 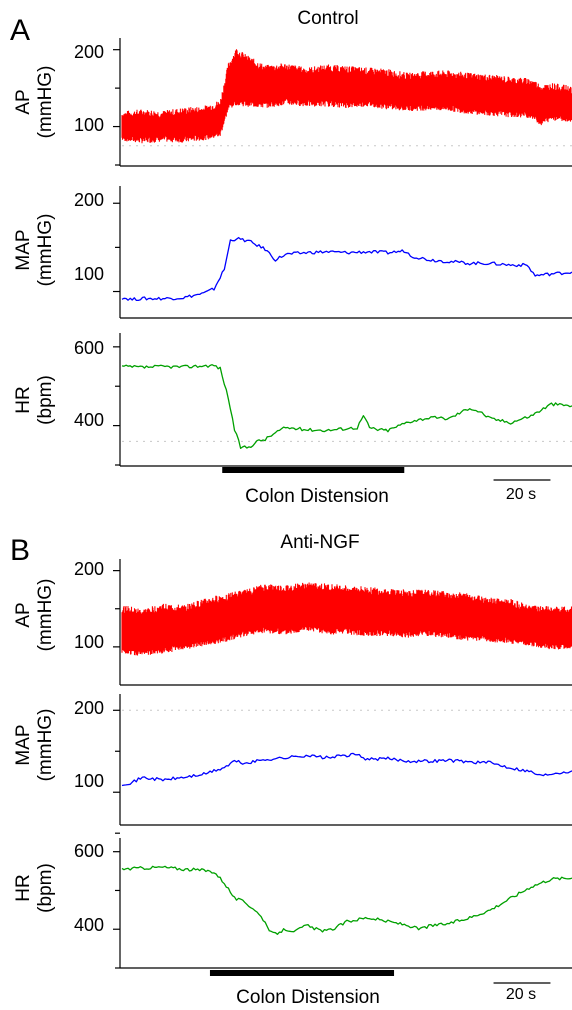 I want to click on ylabel-b-ap: AP (mmHG), so click(x=34, y=615).